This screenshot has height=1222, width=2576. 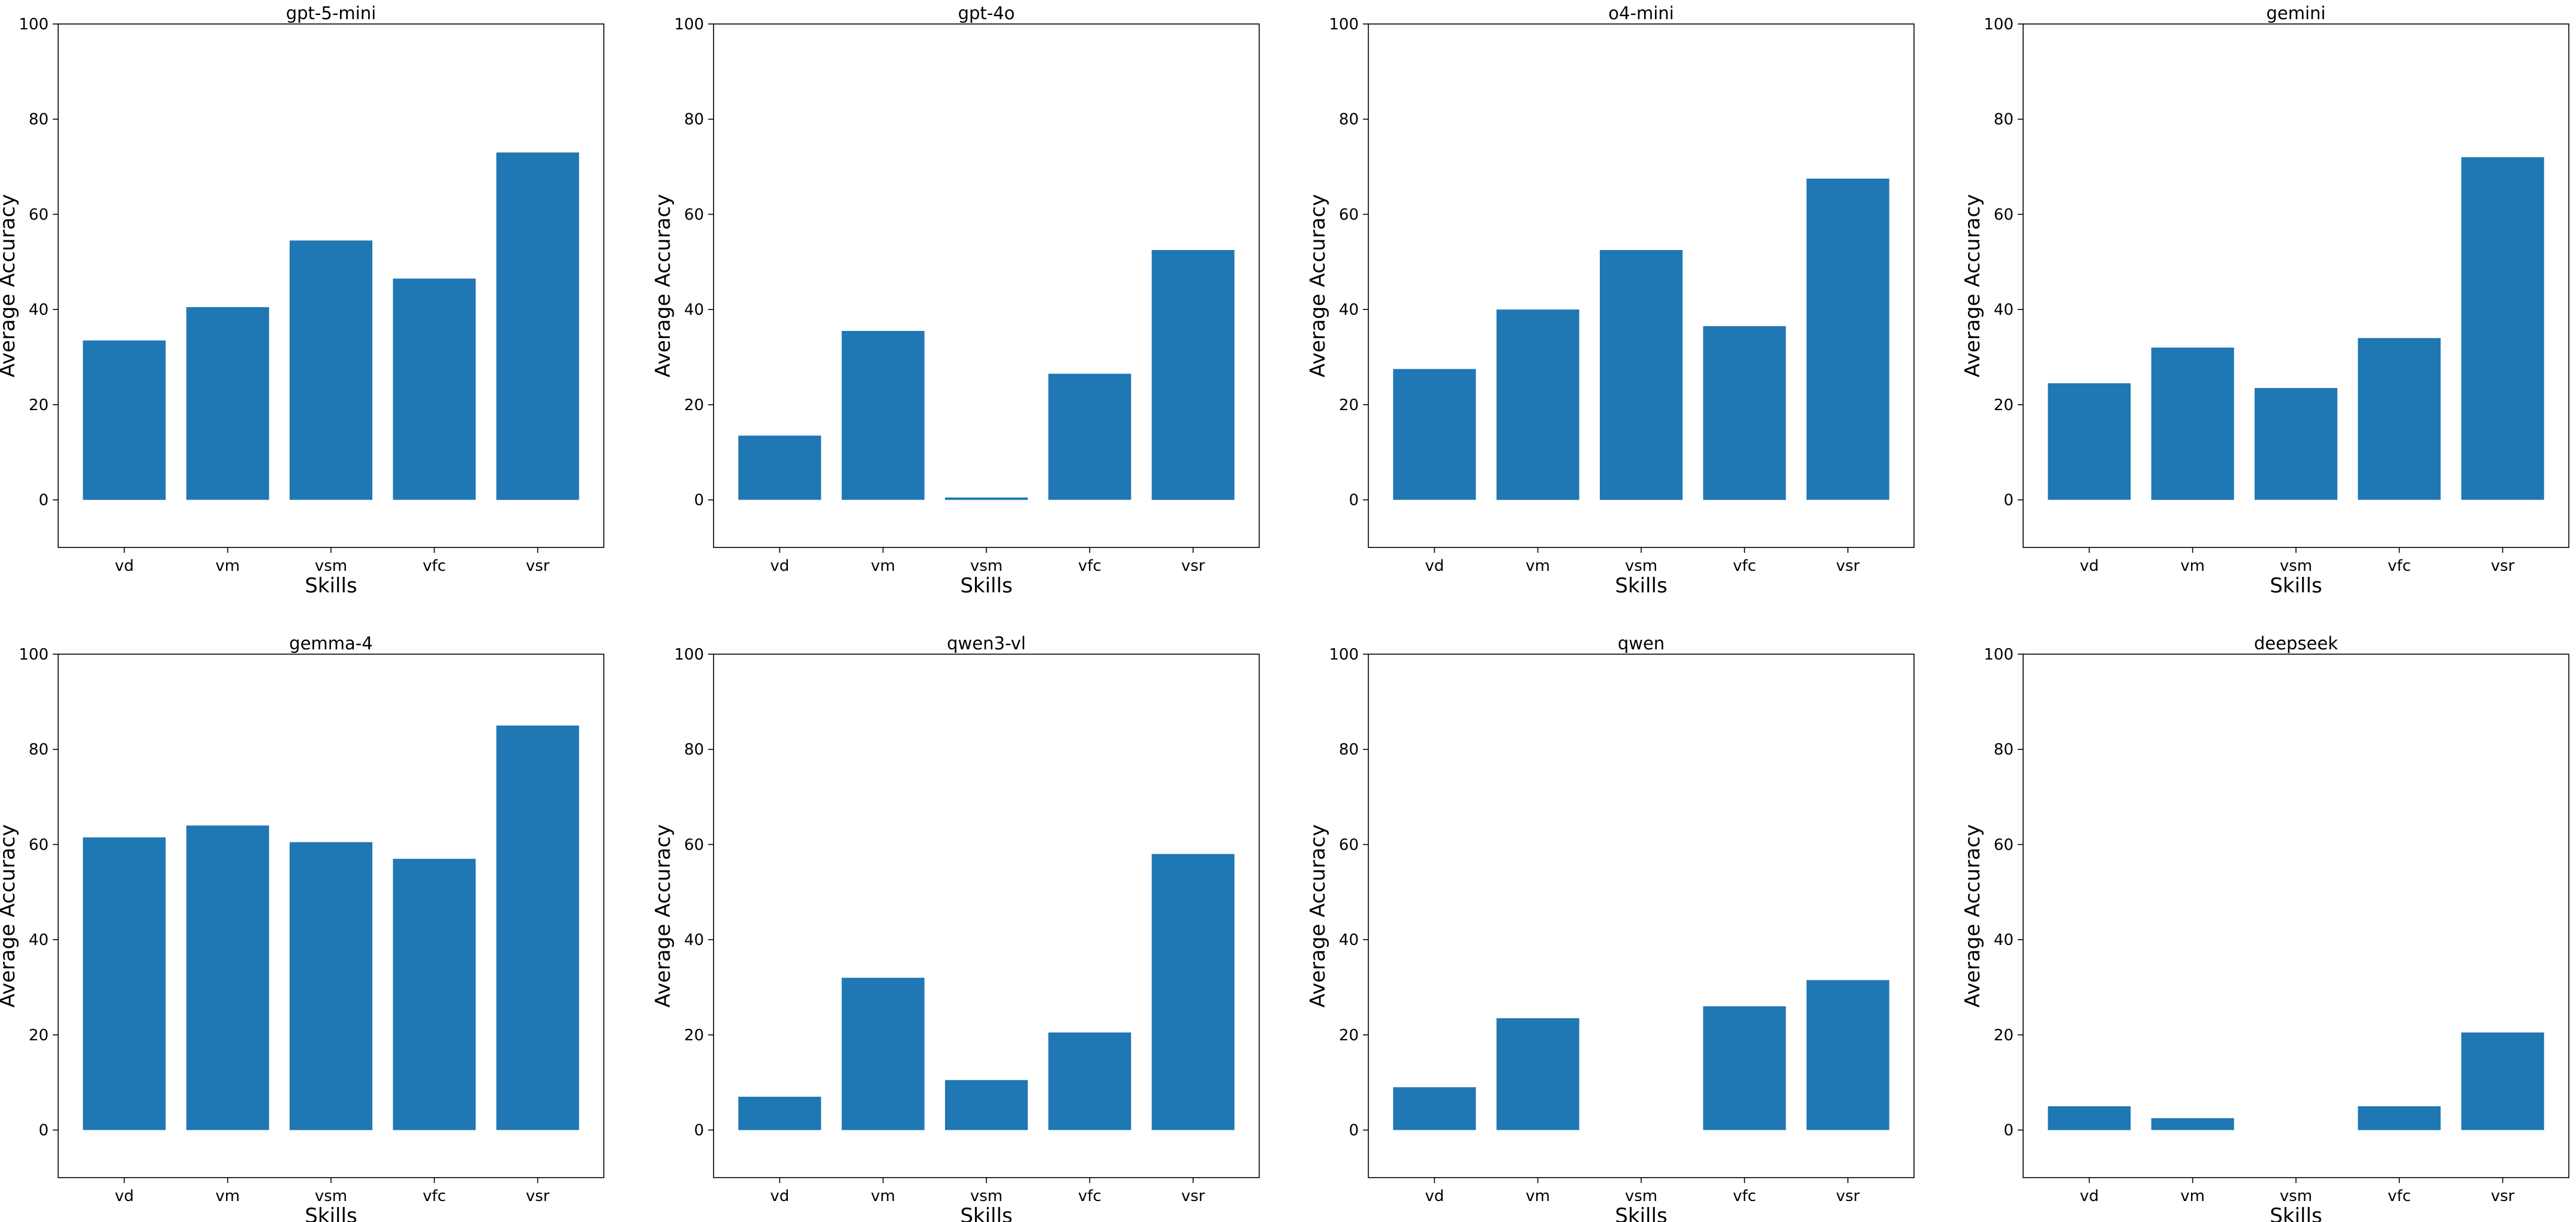 I want to click on subplot-title: gemma-4, so click(x=331, y=643).